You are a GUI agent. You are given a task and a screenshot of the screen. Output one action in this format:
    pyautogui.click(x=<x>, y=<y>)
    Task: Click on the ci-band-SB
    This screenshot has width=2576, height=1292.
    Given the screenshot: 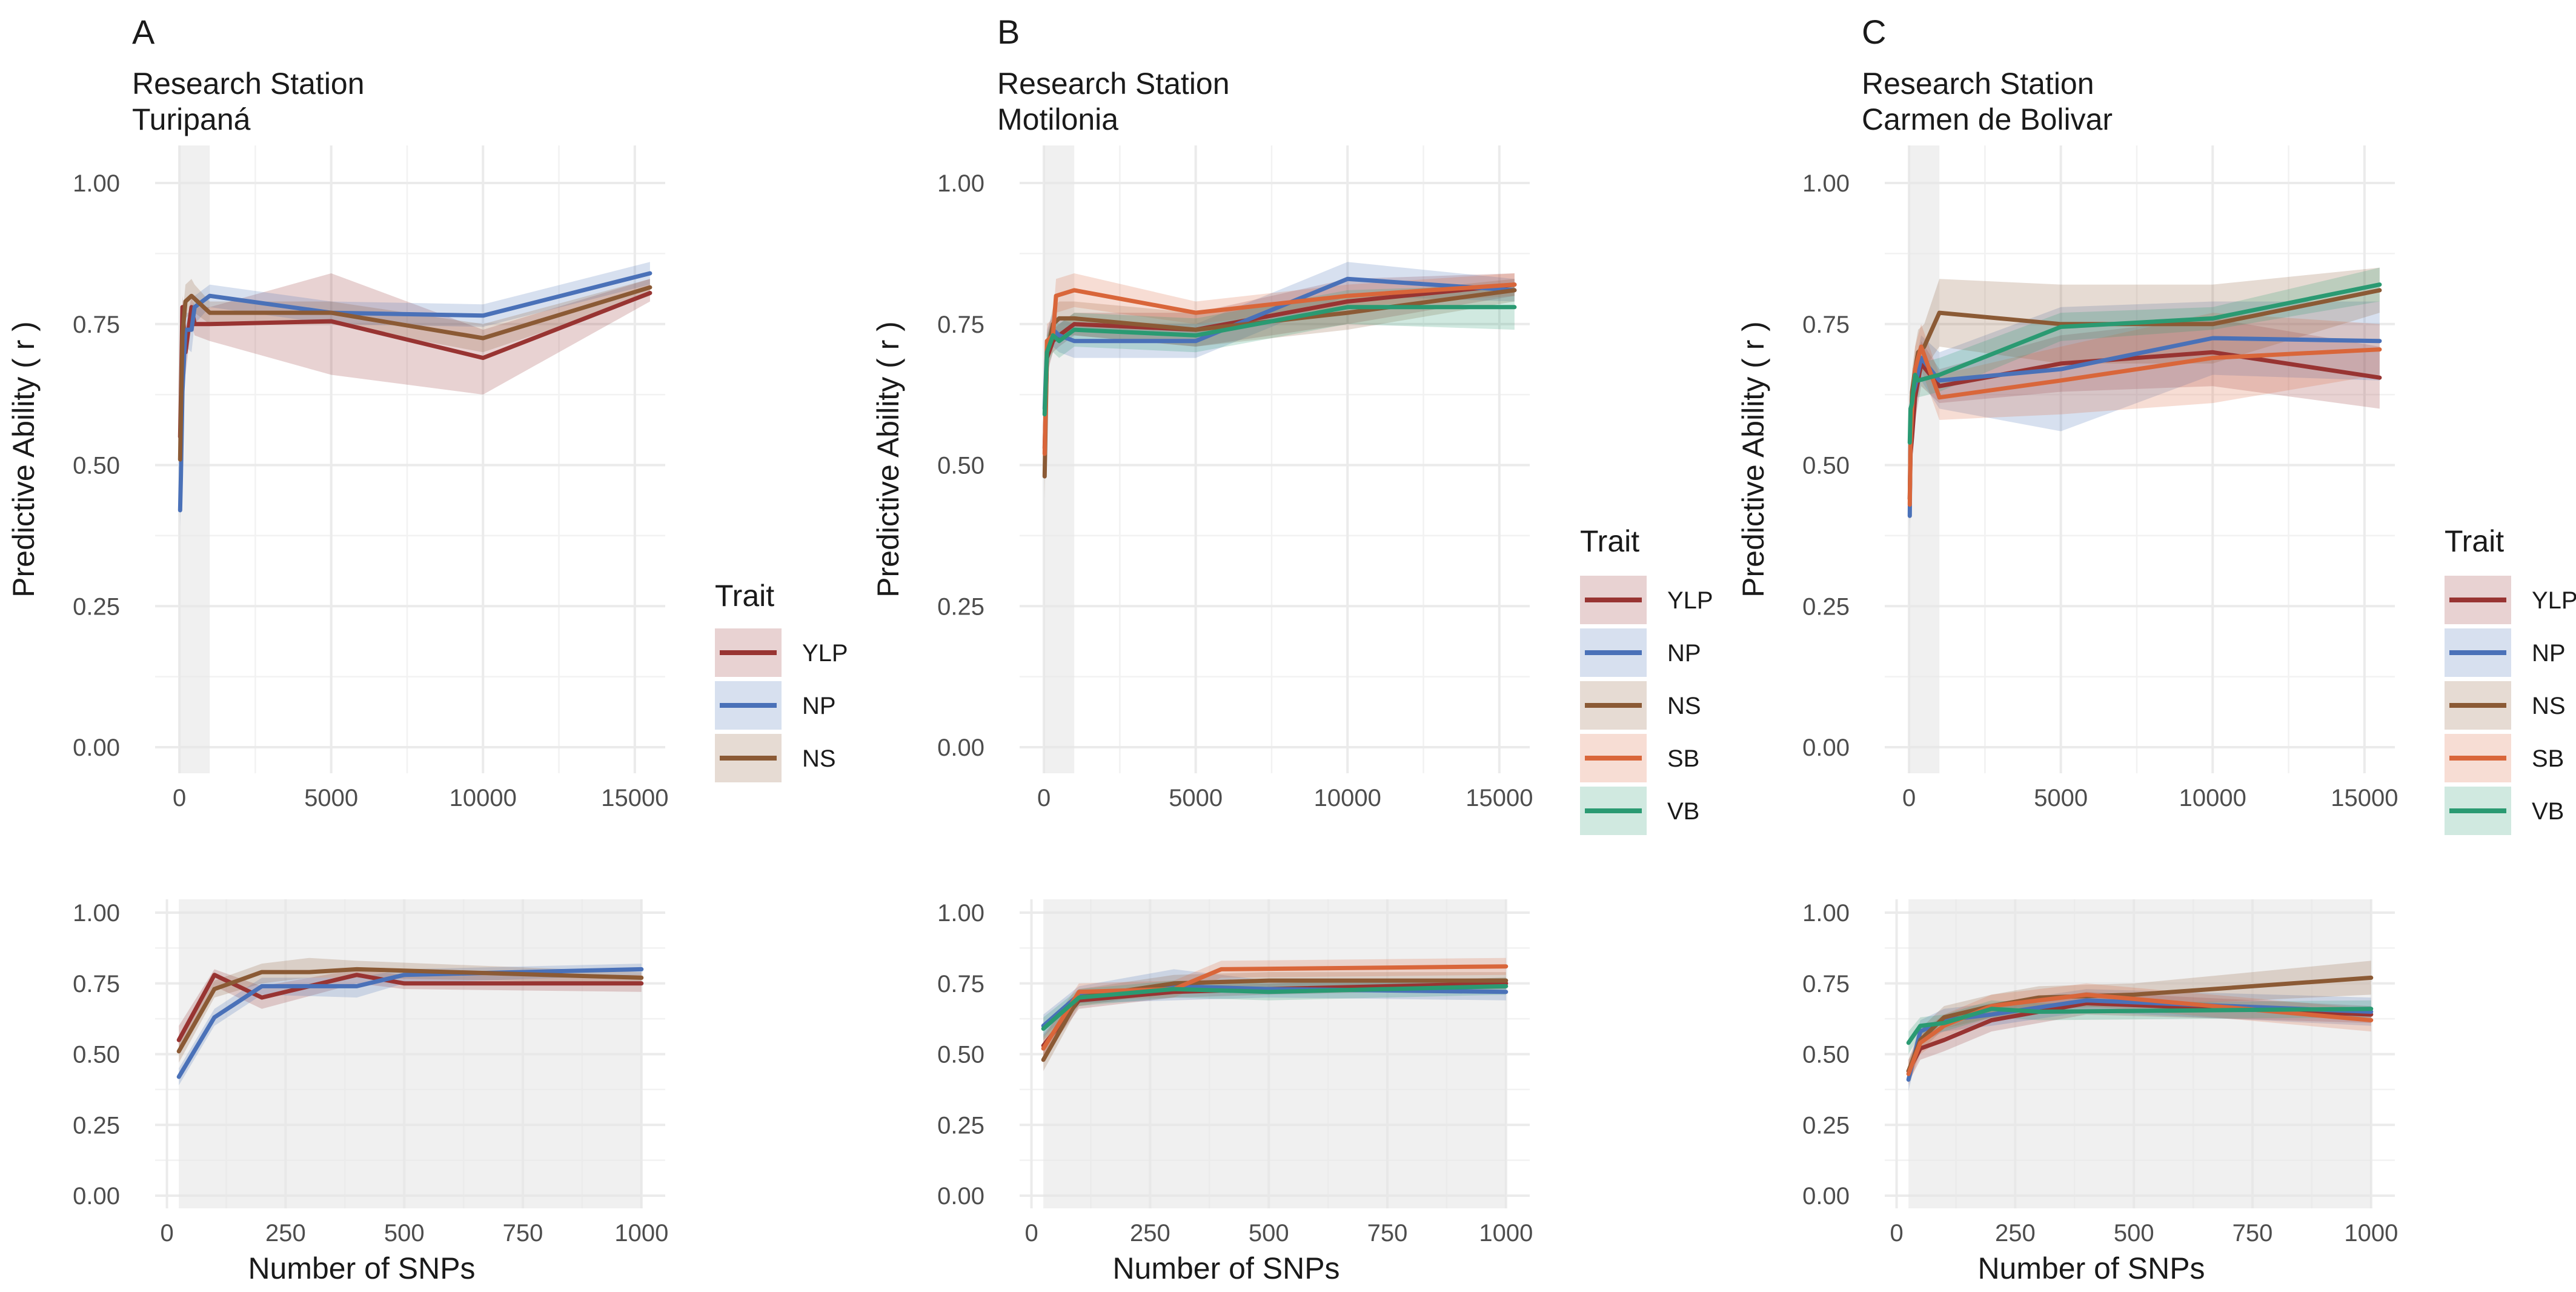 What is the action you would take?
    pyautogui.click(x=1275, y=1008)
    